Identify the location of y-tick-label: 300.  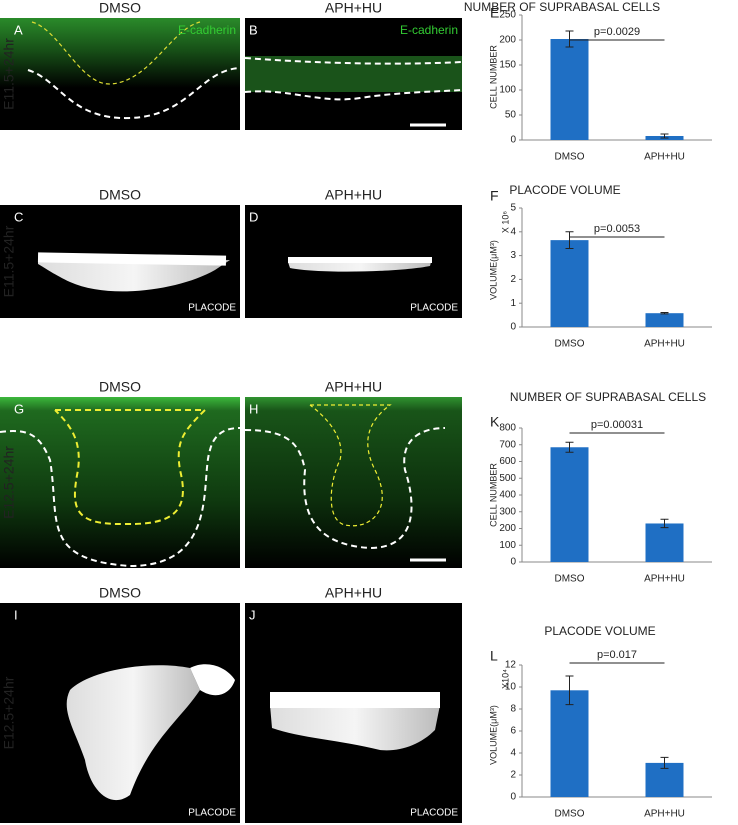
(507, 511).